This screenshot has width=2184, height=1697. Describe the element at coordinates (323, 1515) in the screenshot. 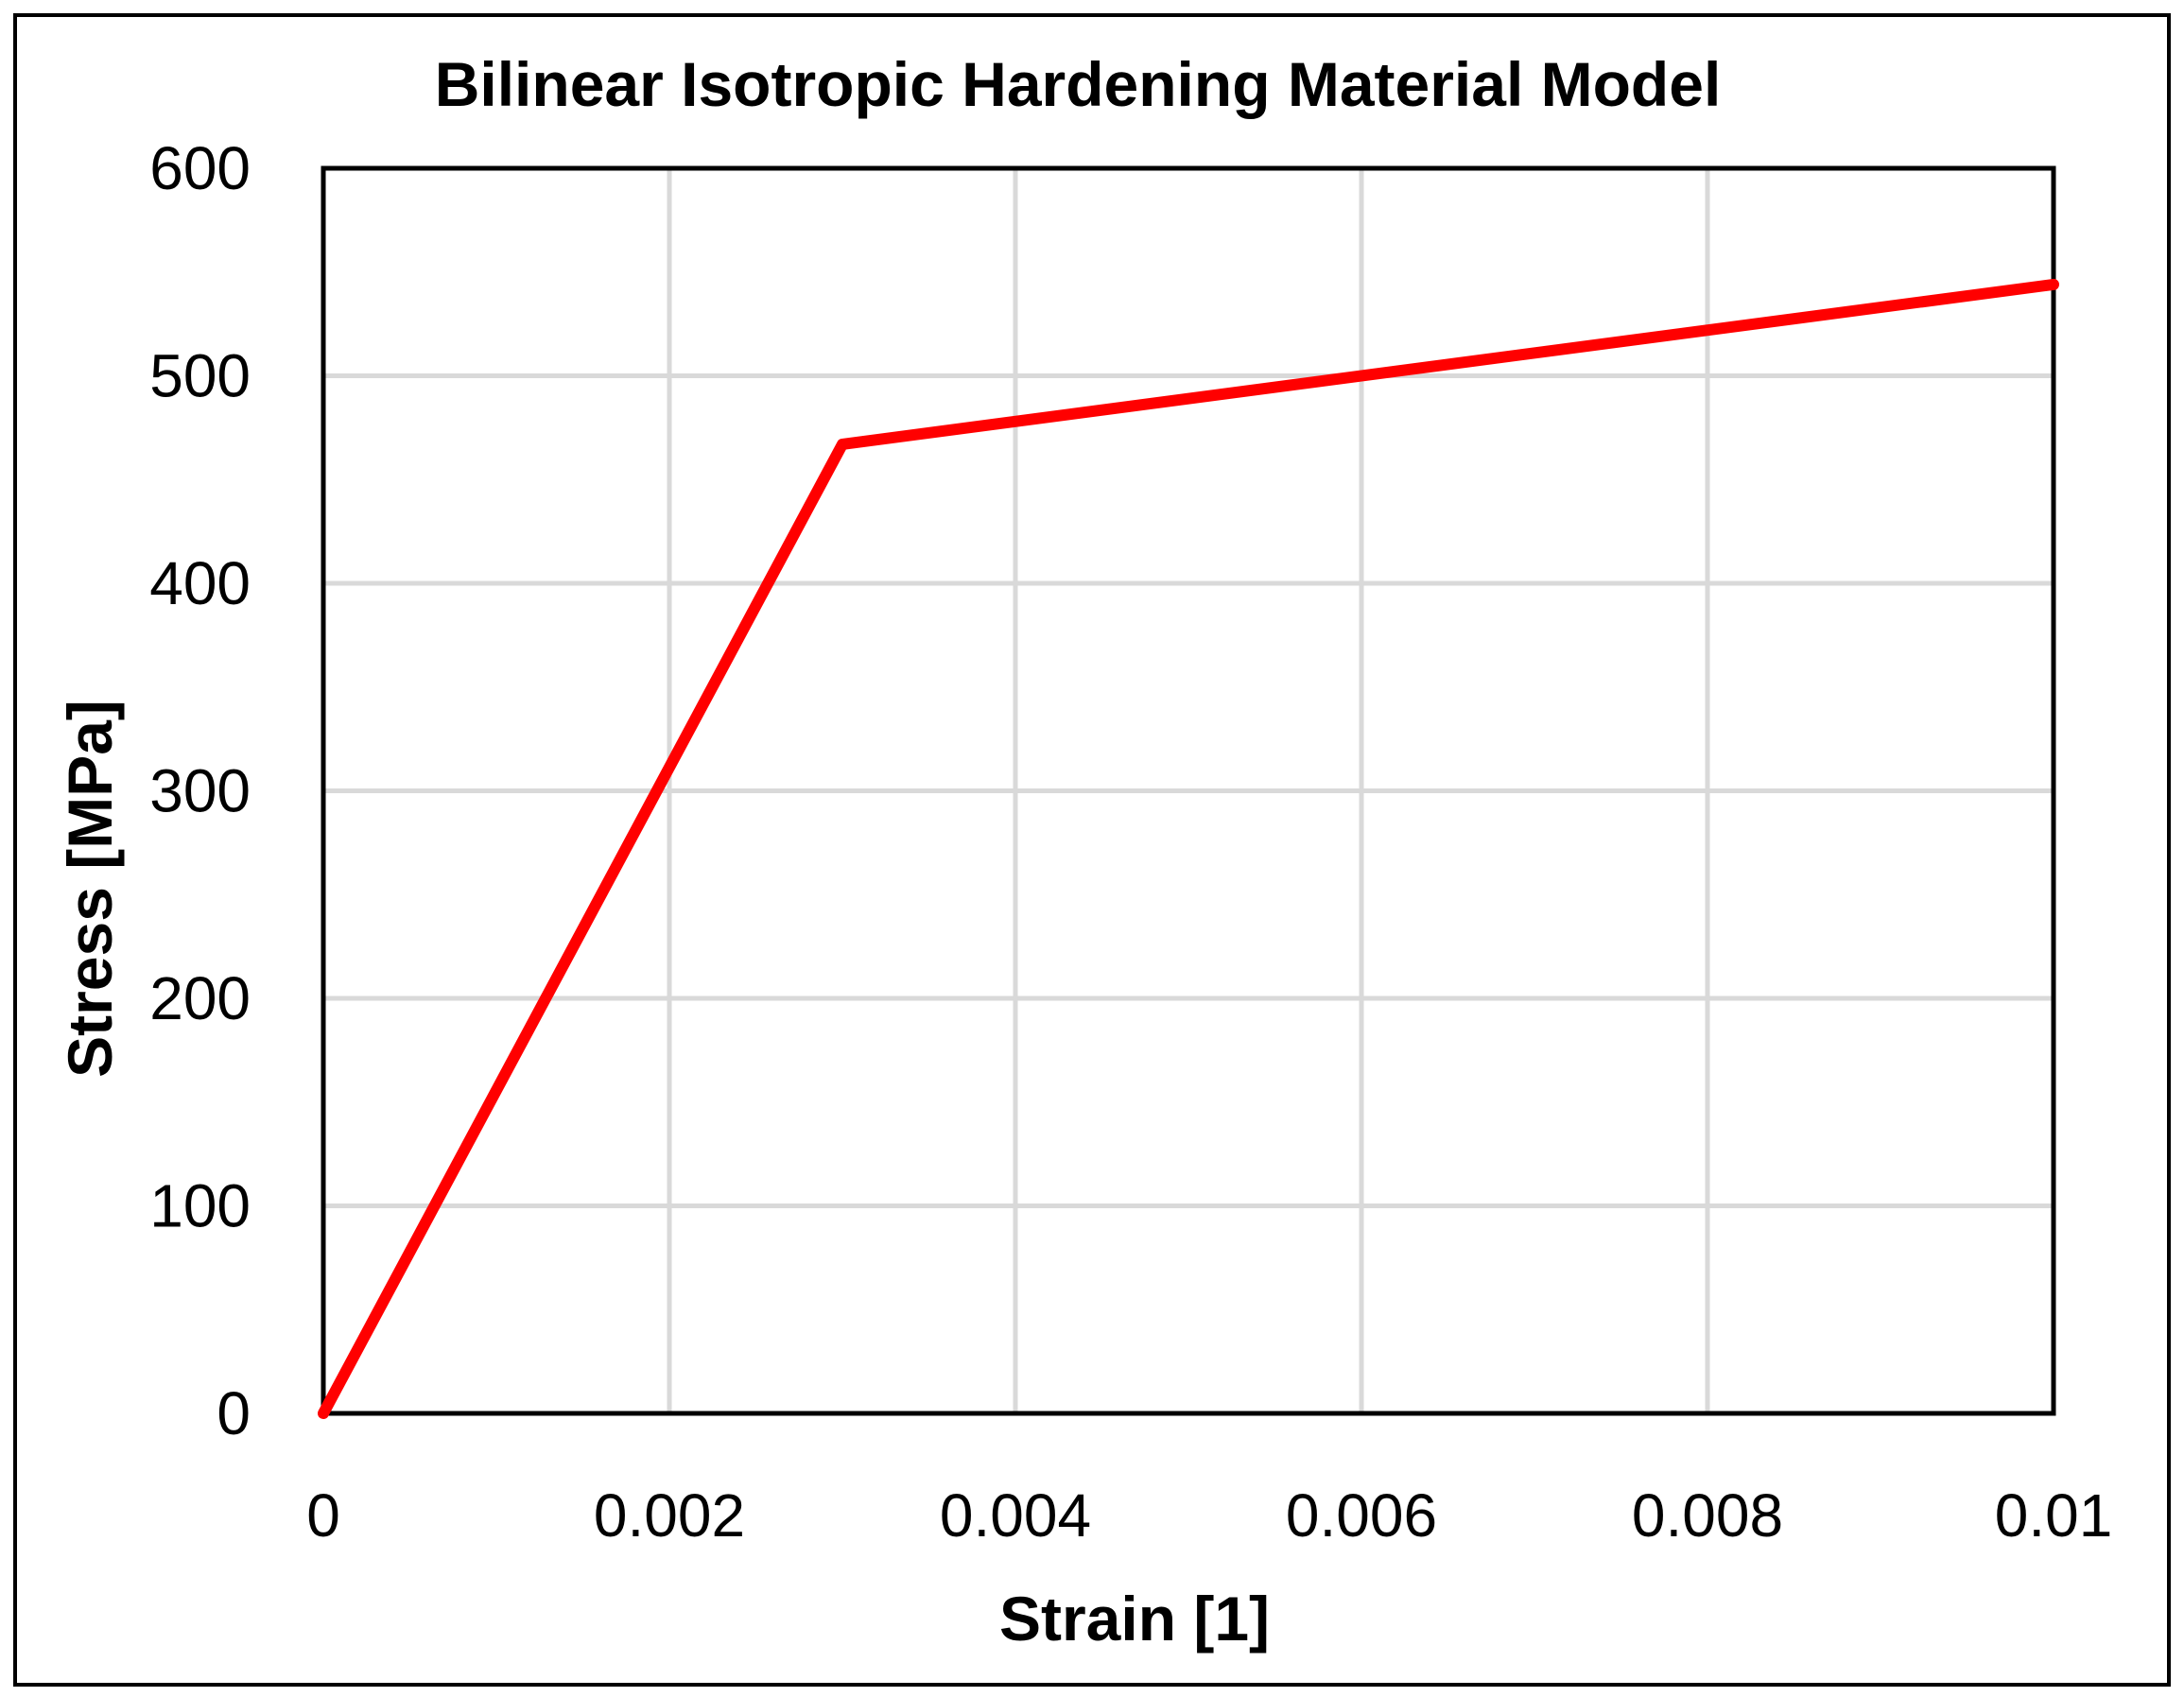

I see `x-tick-label: 0` at that location.